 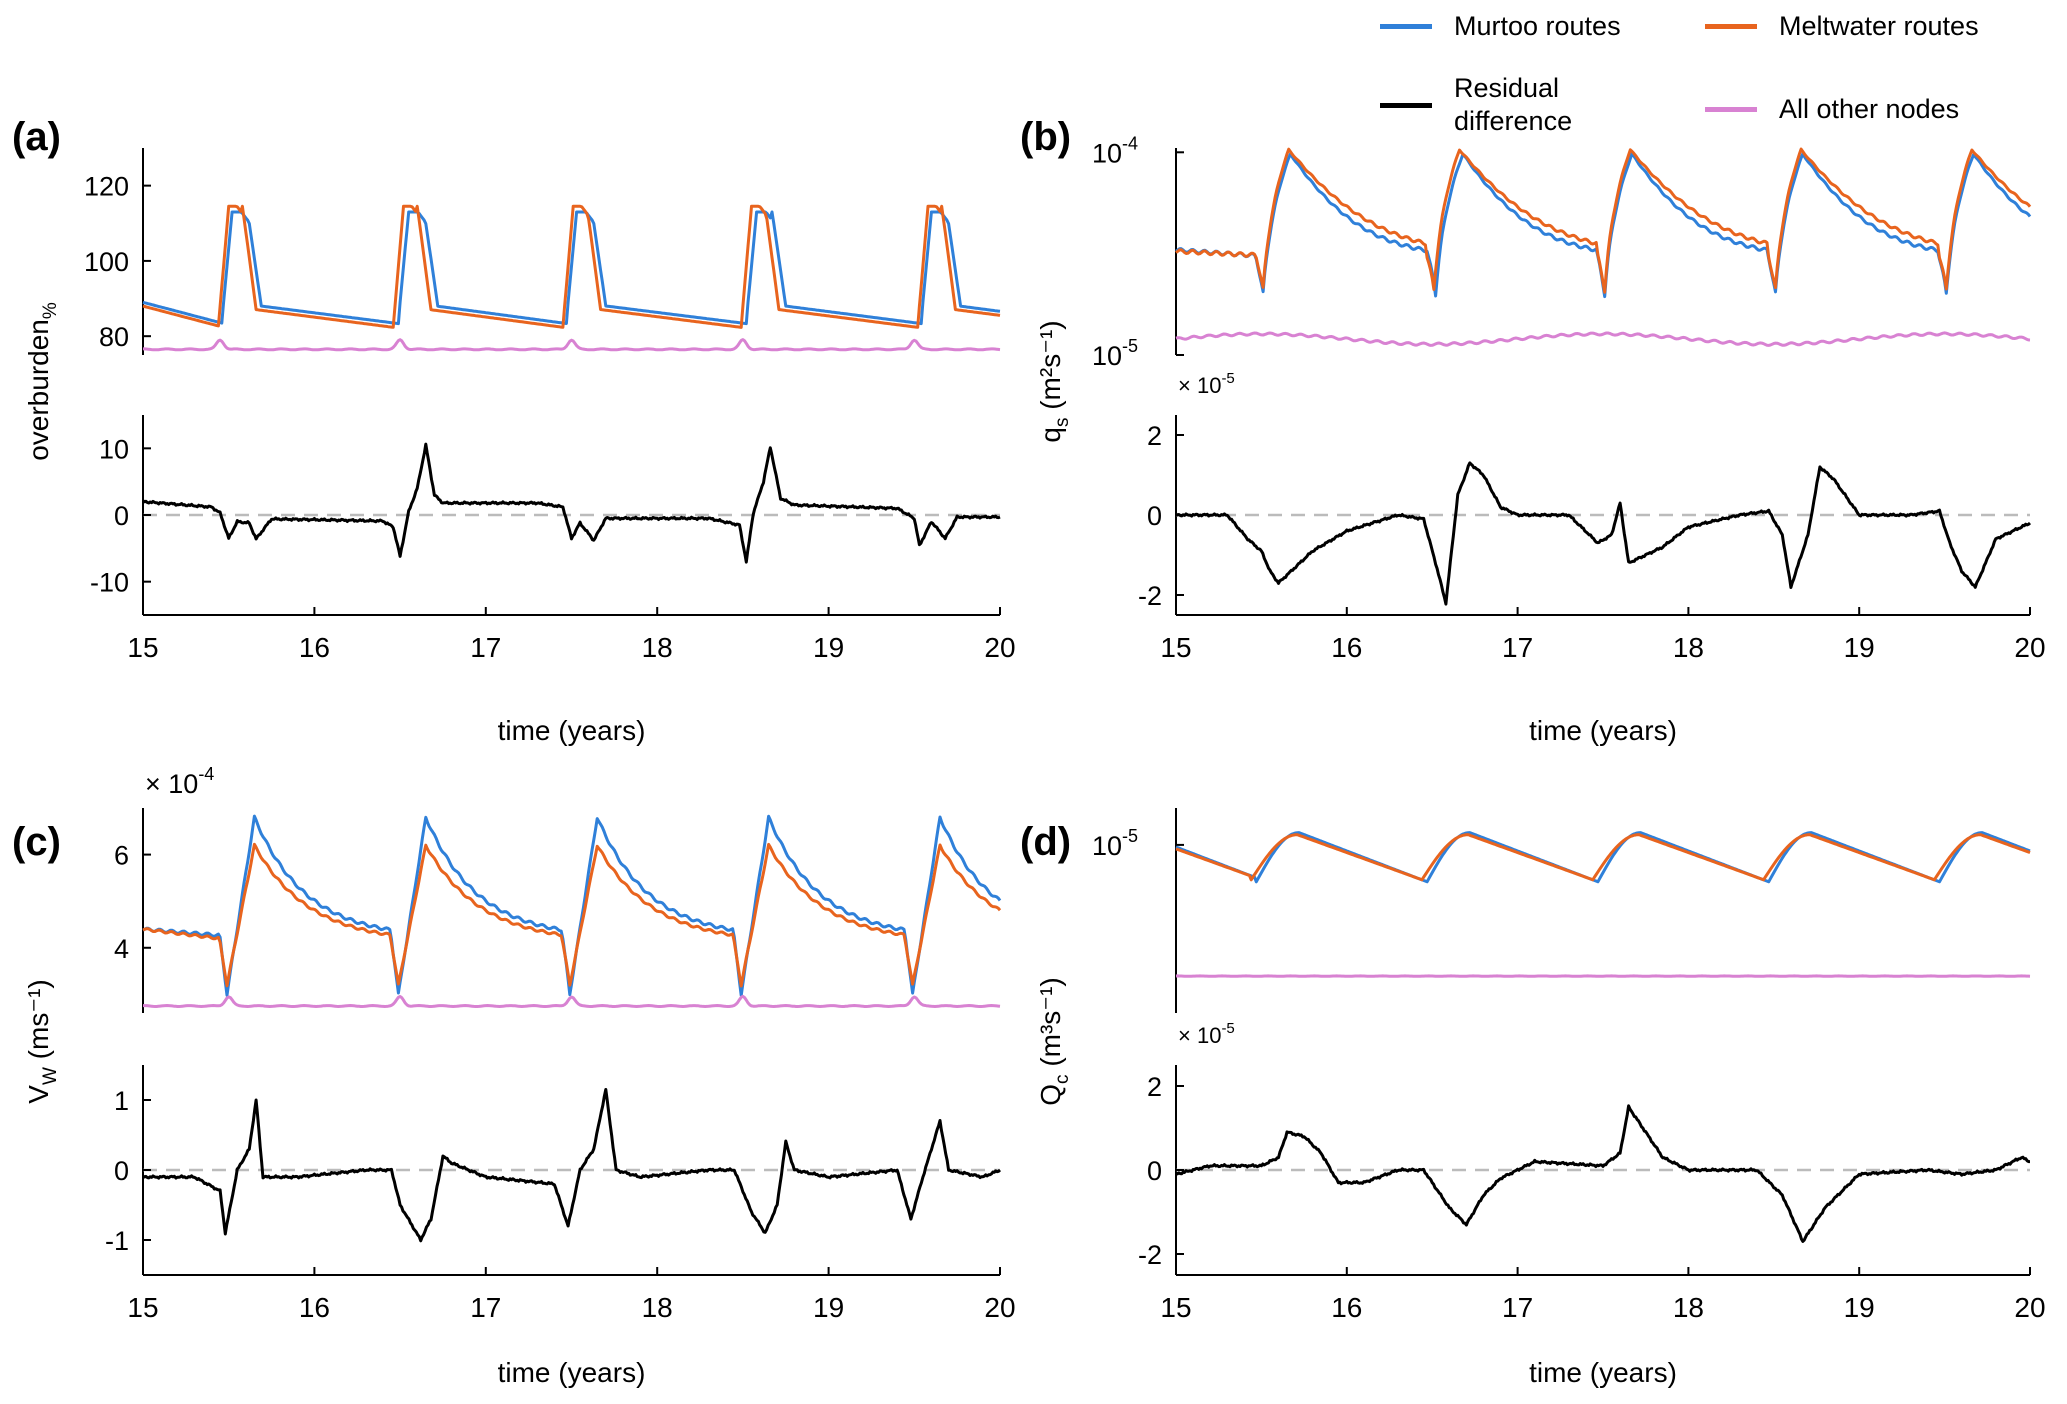 I want to click on legend-label-other: All other nodes, so click(x=1869, y=109).